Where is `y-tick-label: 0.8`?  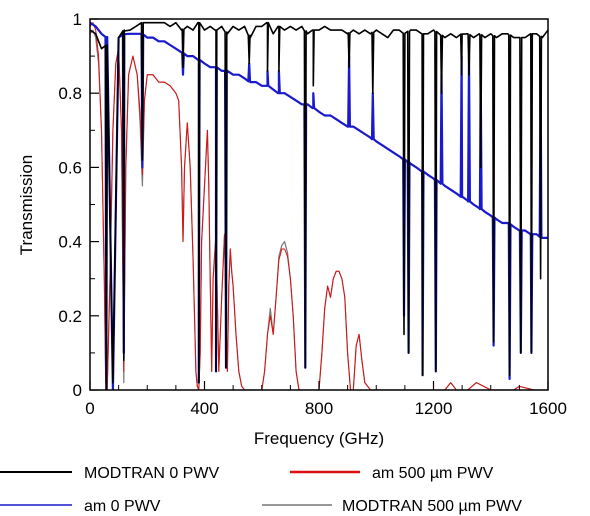
y-tick-label: 0.8 is located at coordinates (70, 93).